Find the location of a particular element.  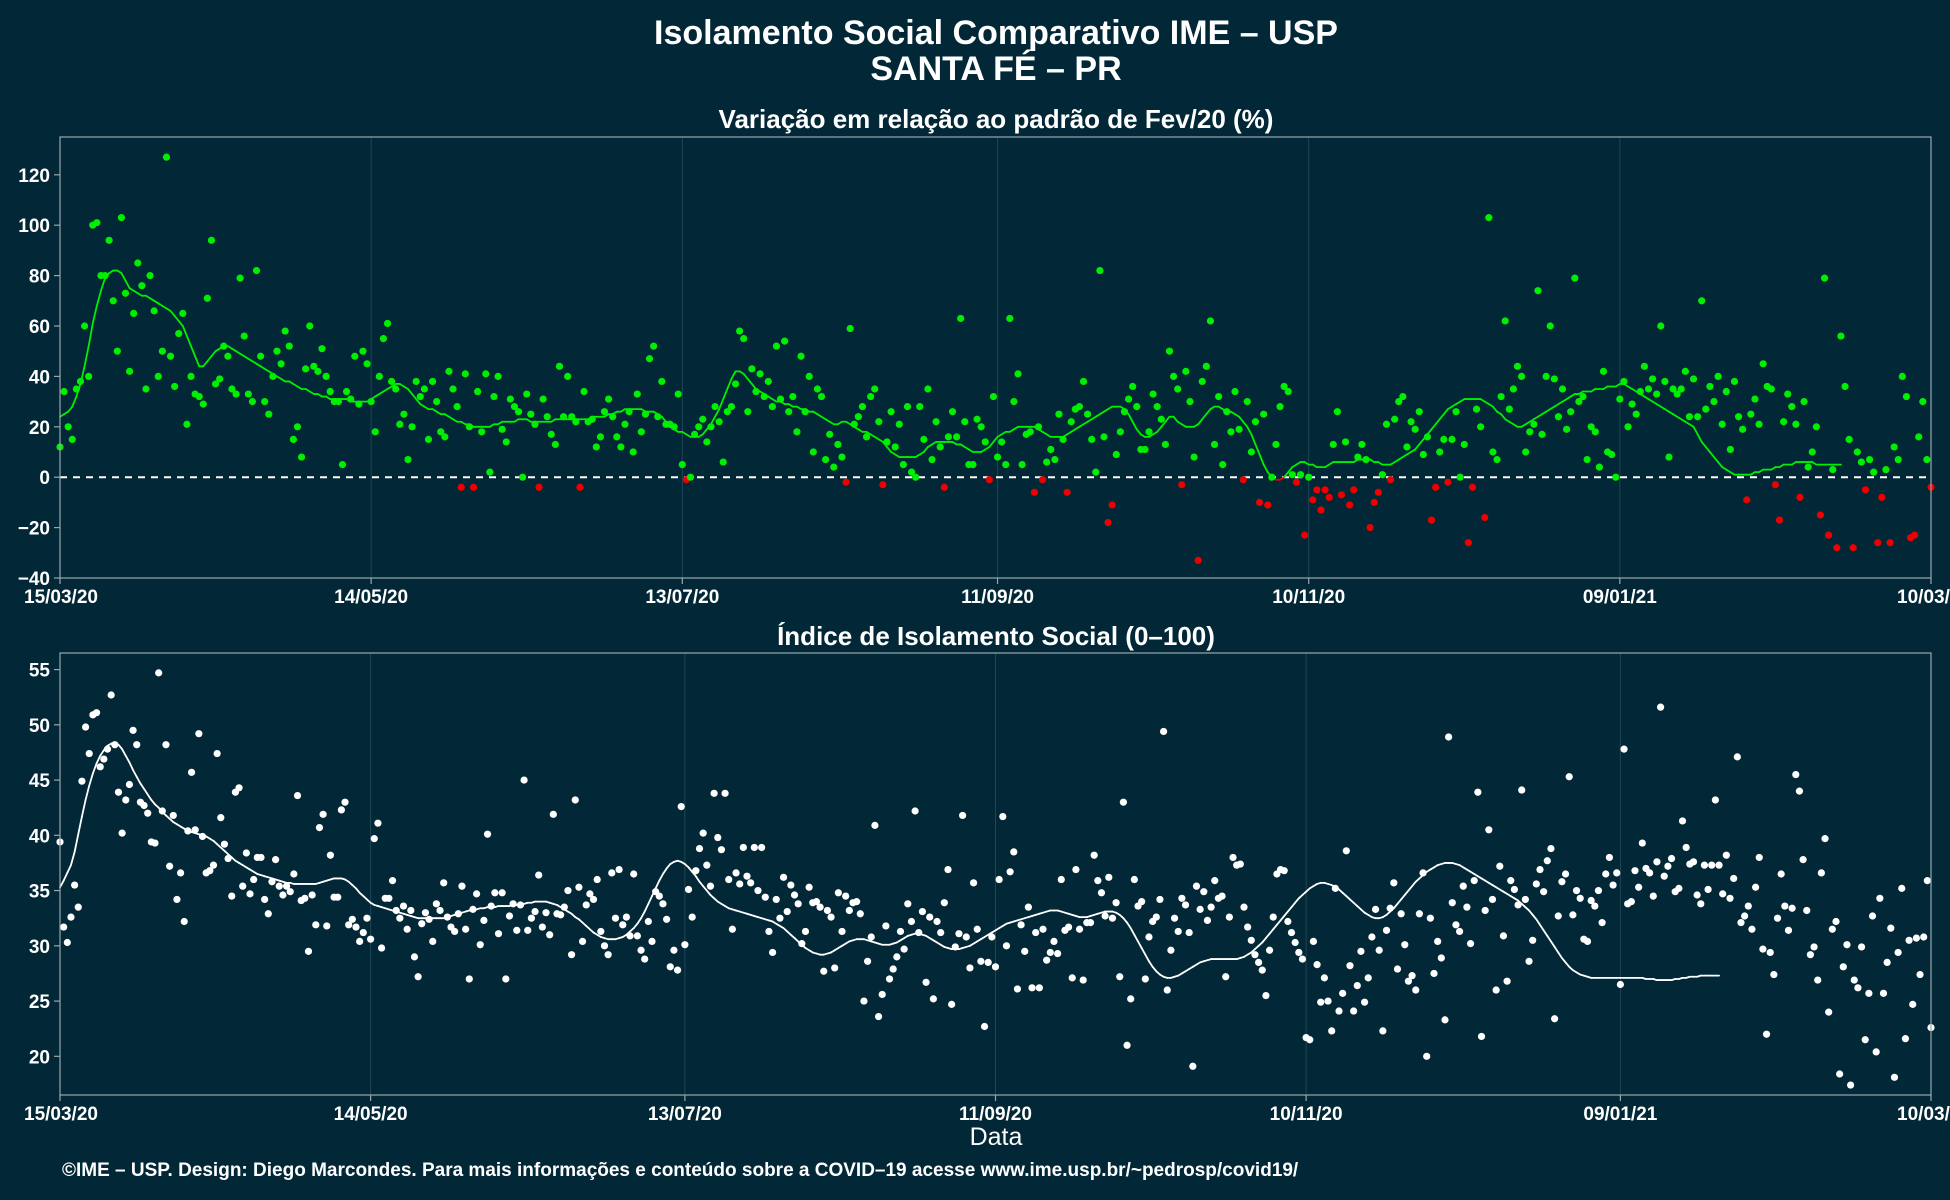

y-tick-label: 120 is located at coordinates (34, 176).